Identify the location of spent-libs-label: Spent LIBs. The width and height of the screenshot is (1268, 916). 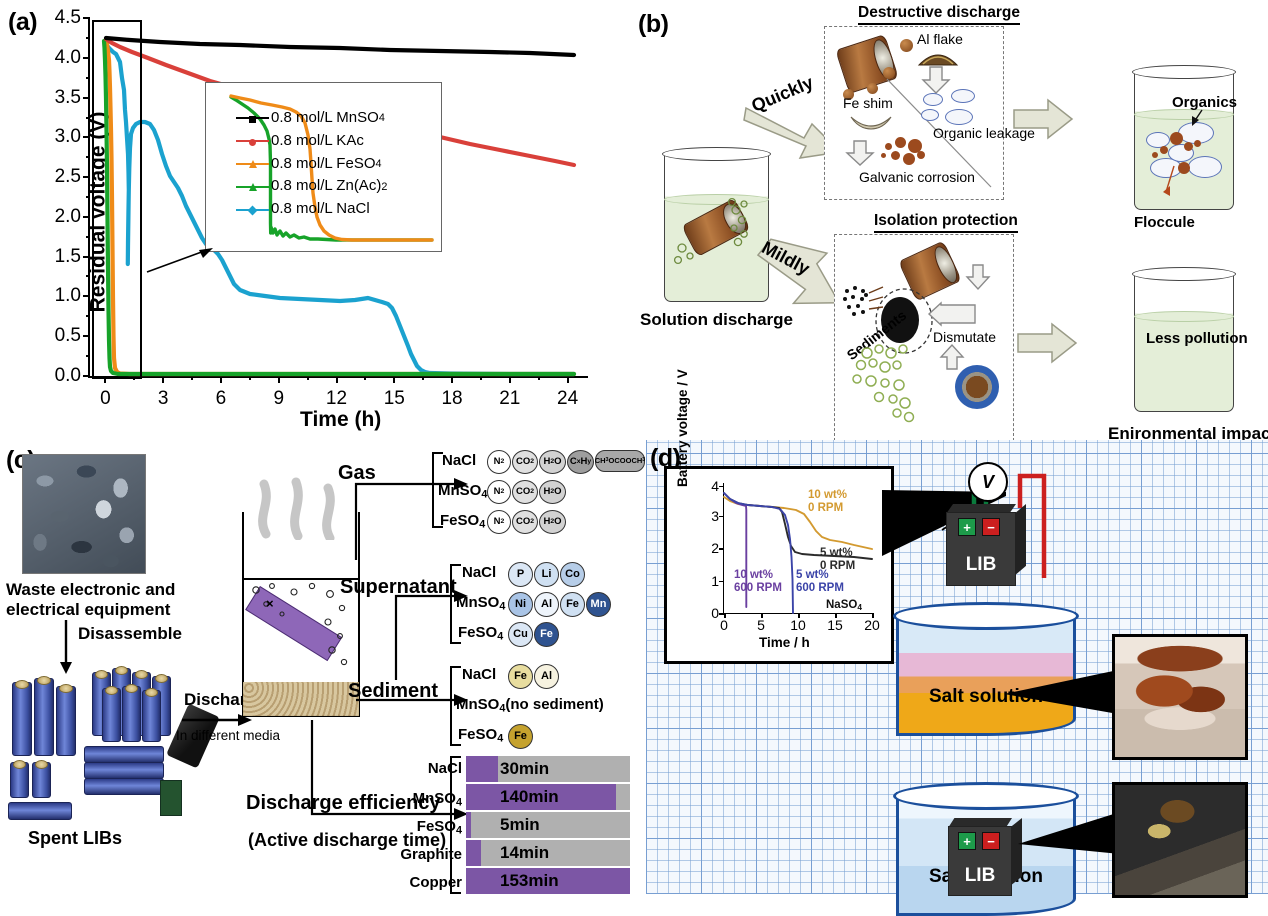
(75, 838).